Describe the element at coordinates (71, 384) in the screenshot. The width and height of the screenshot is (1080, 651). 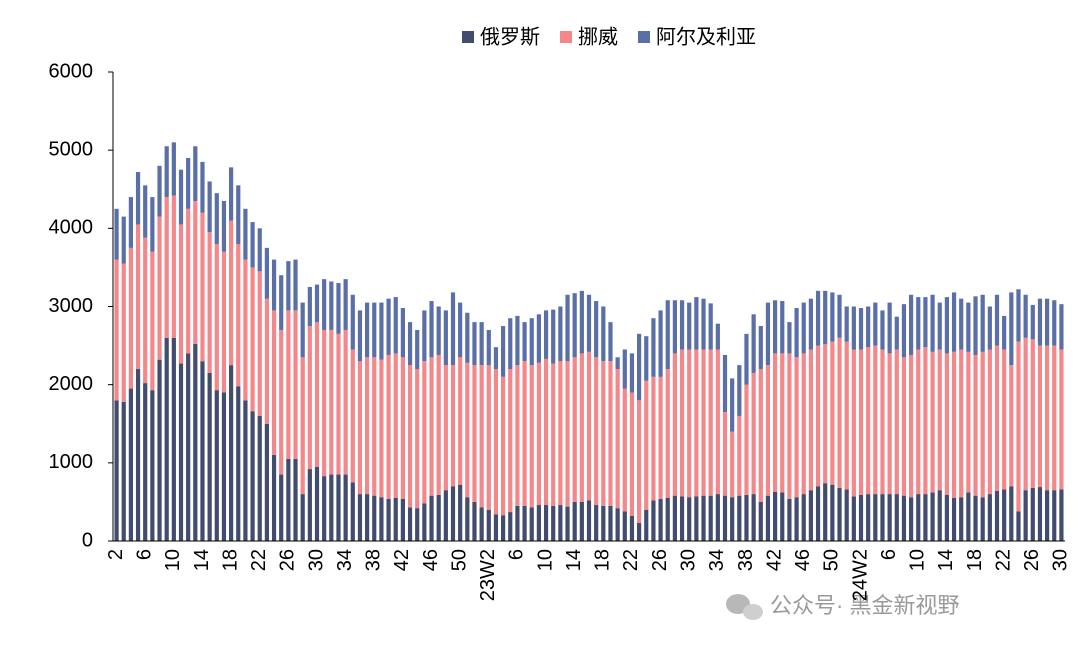
I see `y-tick-label: 2000` at that location.